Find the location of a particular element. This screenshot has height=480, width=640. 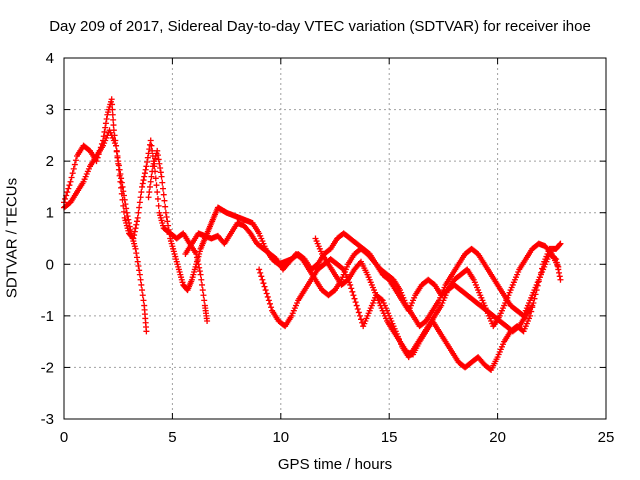

series-track-a is located at coordinates (105, 215).